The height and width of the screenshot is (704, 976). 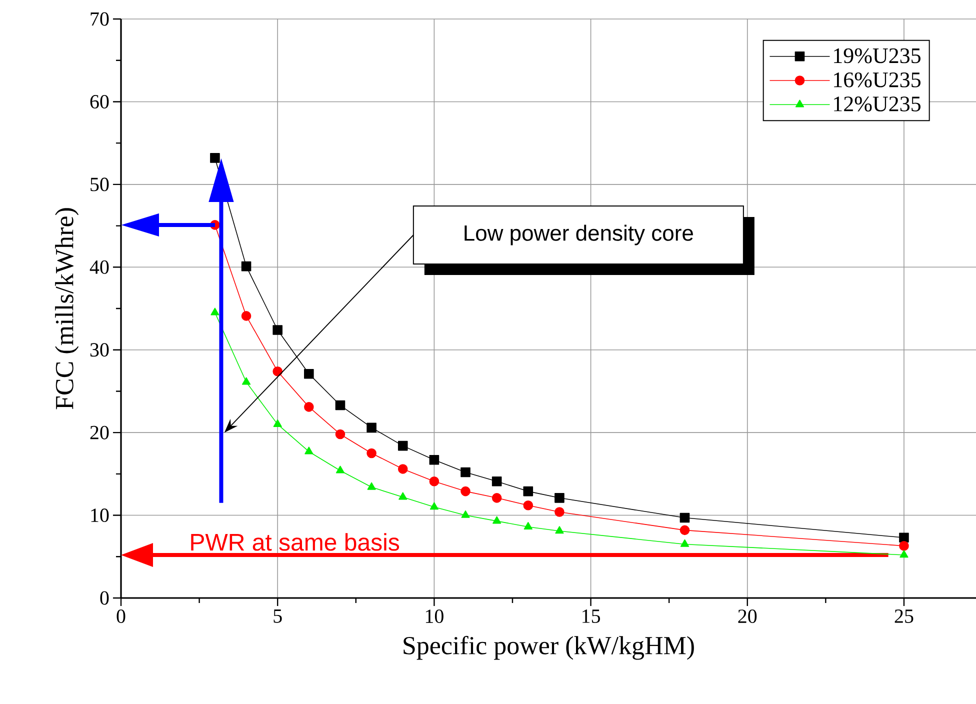 I want to click on x-tick-label: 25, so click(x=904, y=616).